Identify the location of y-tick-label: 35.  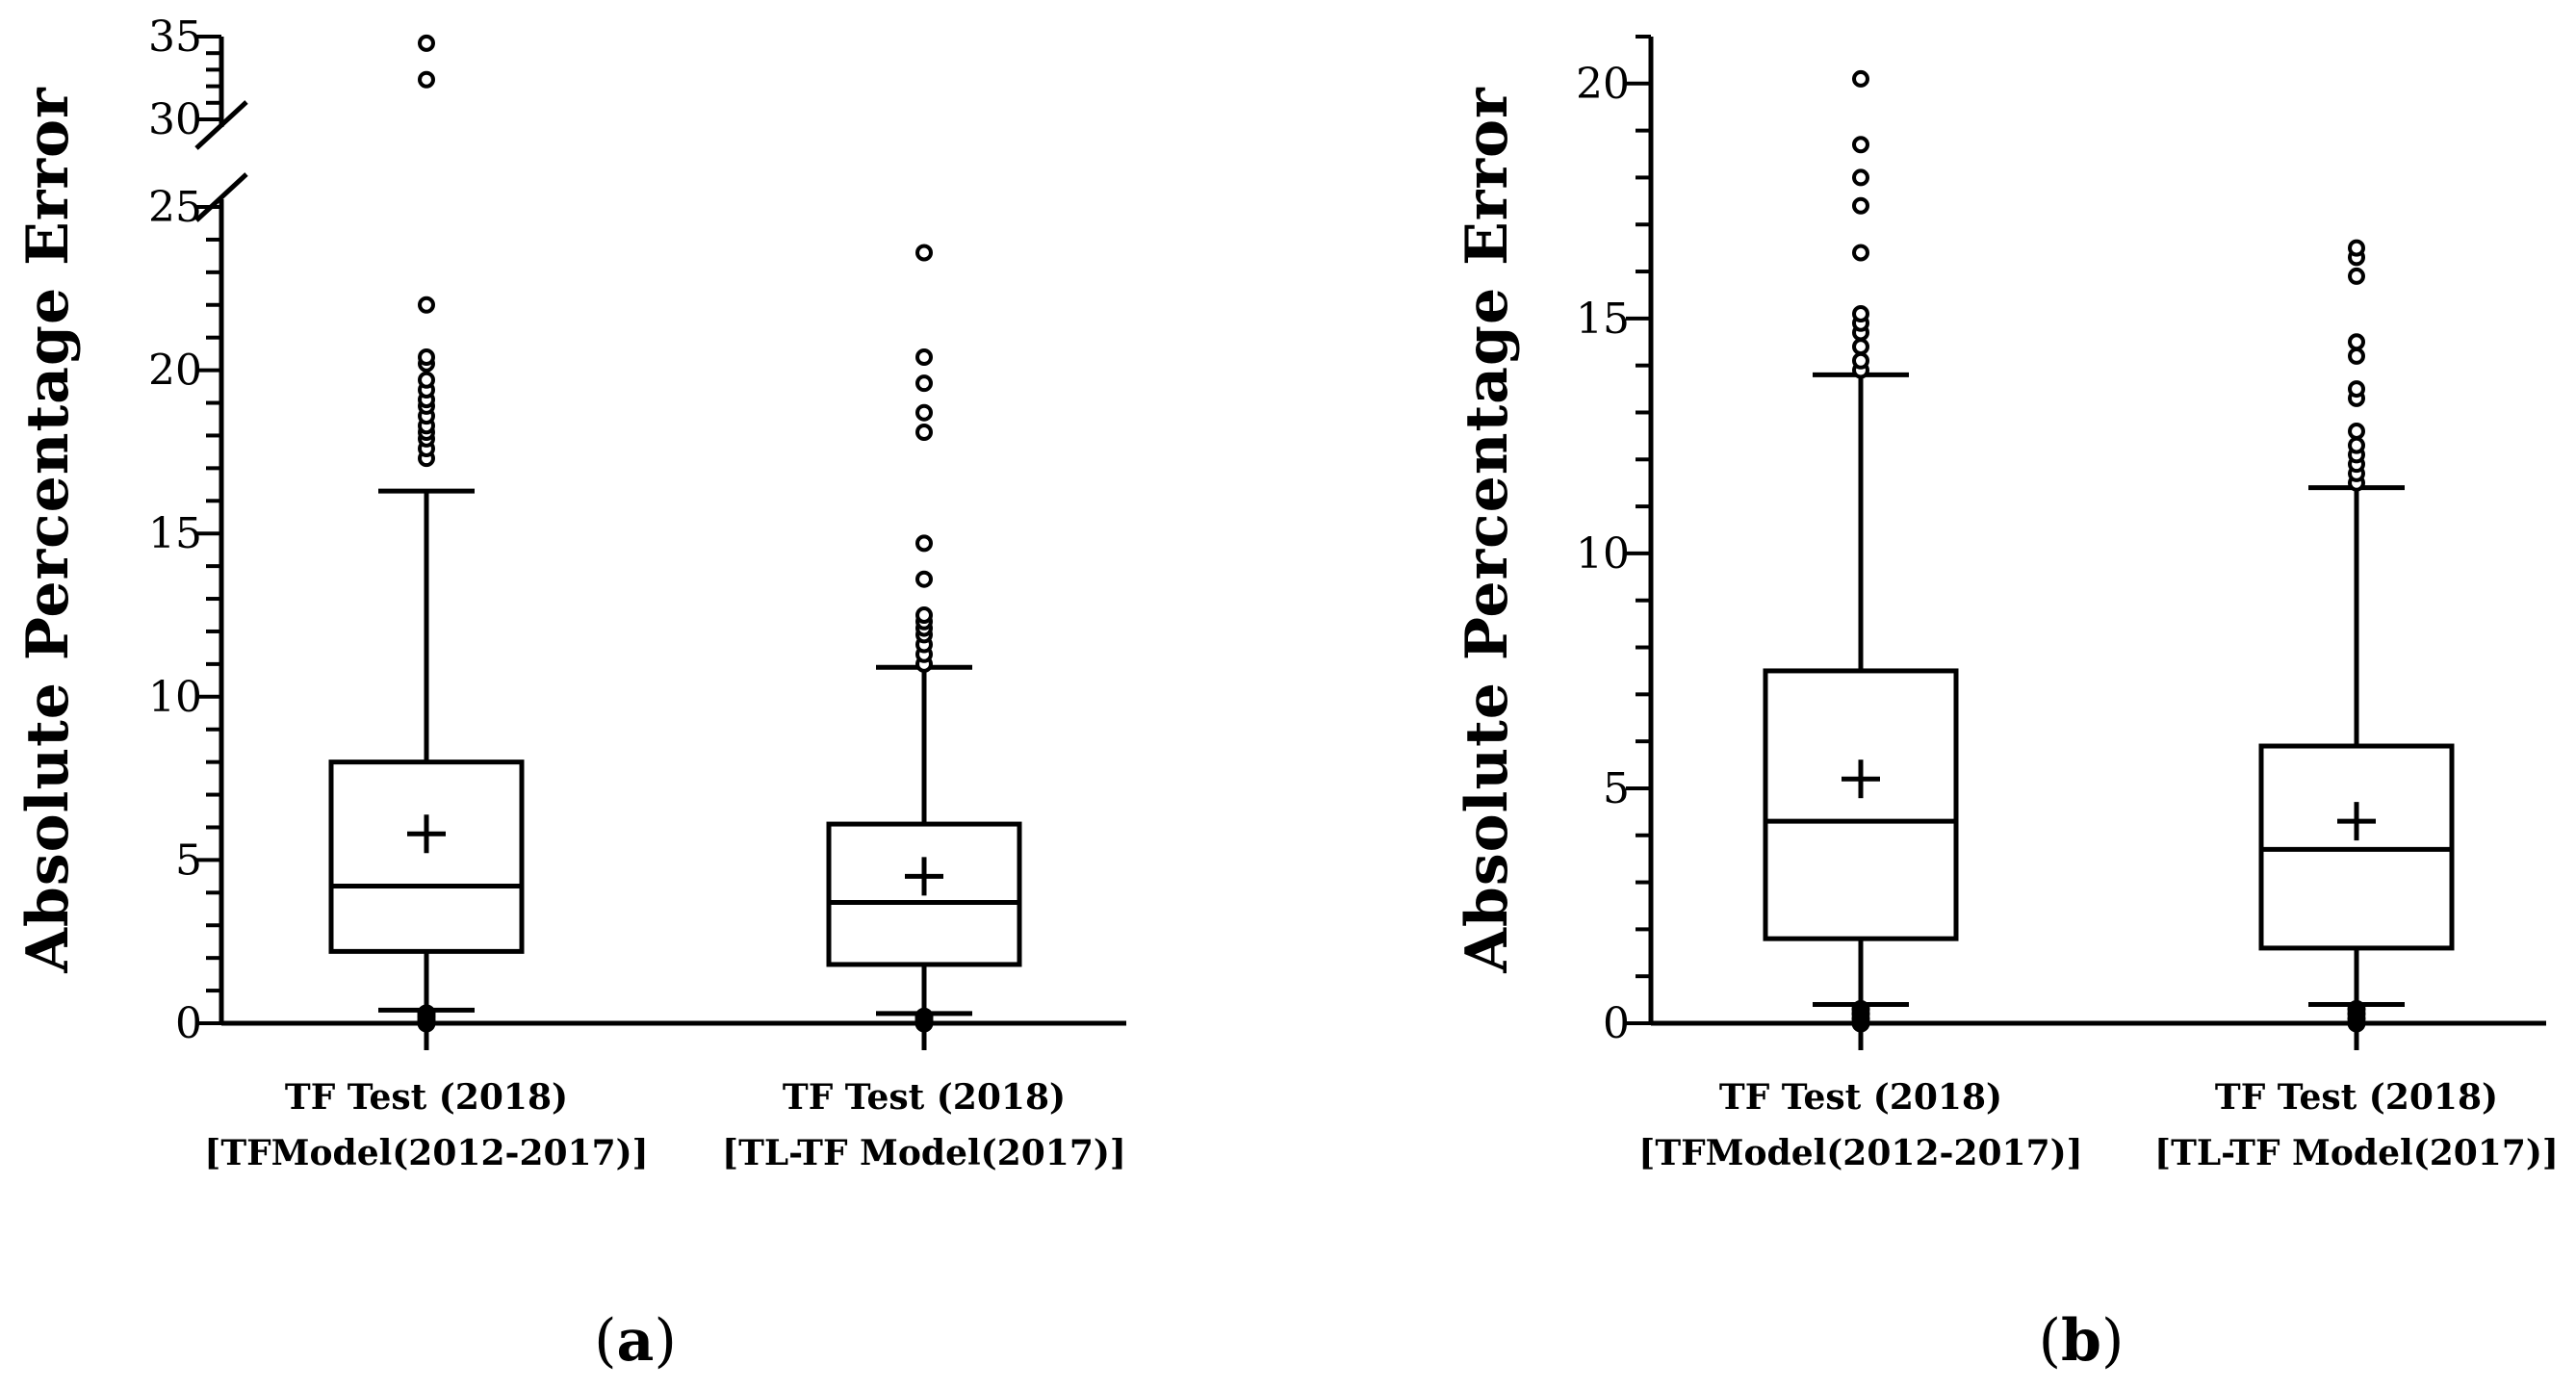
(175, 37).